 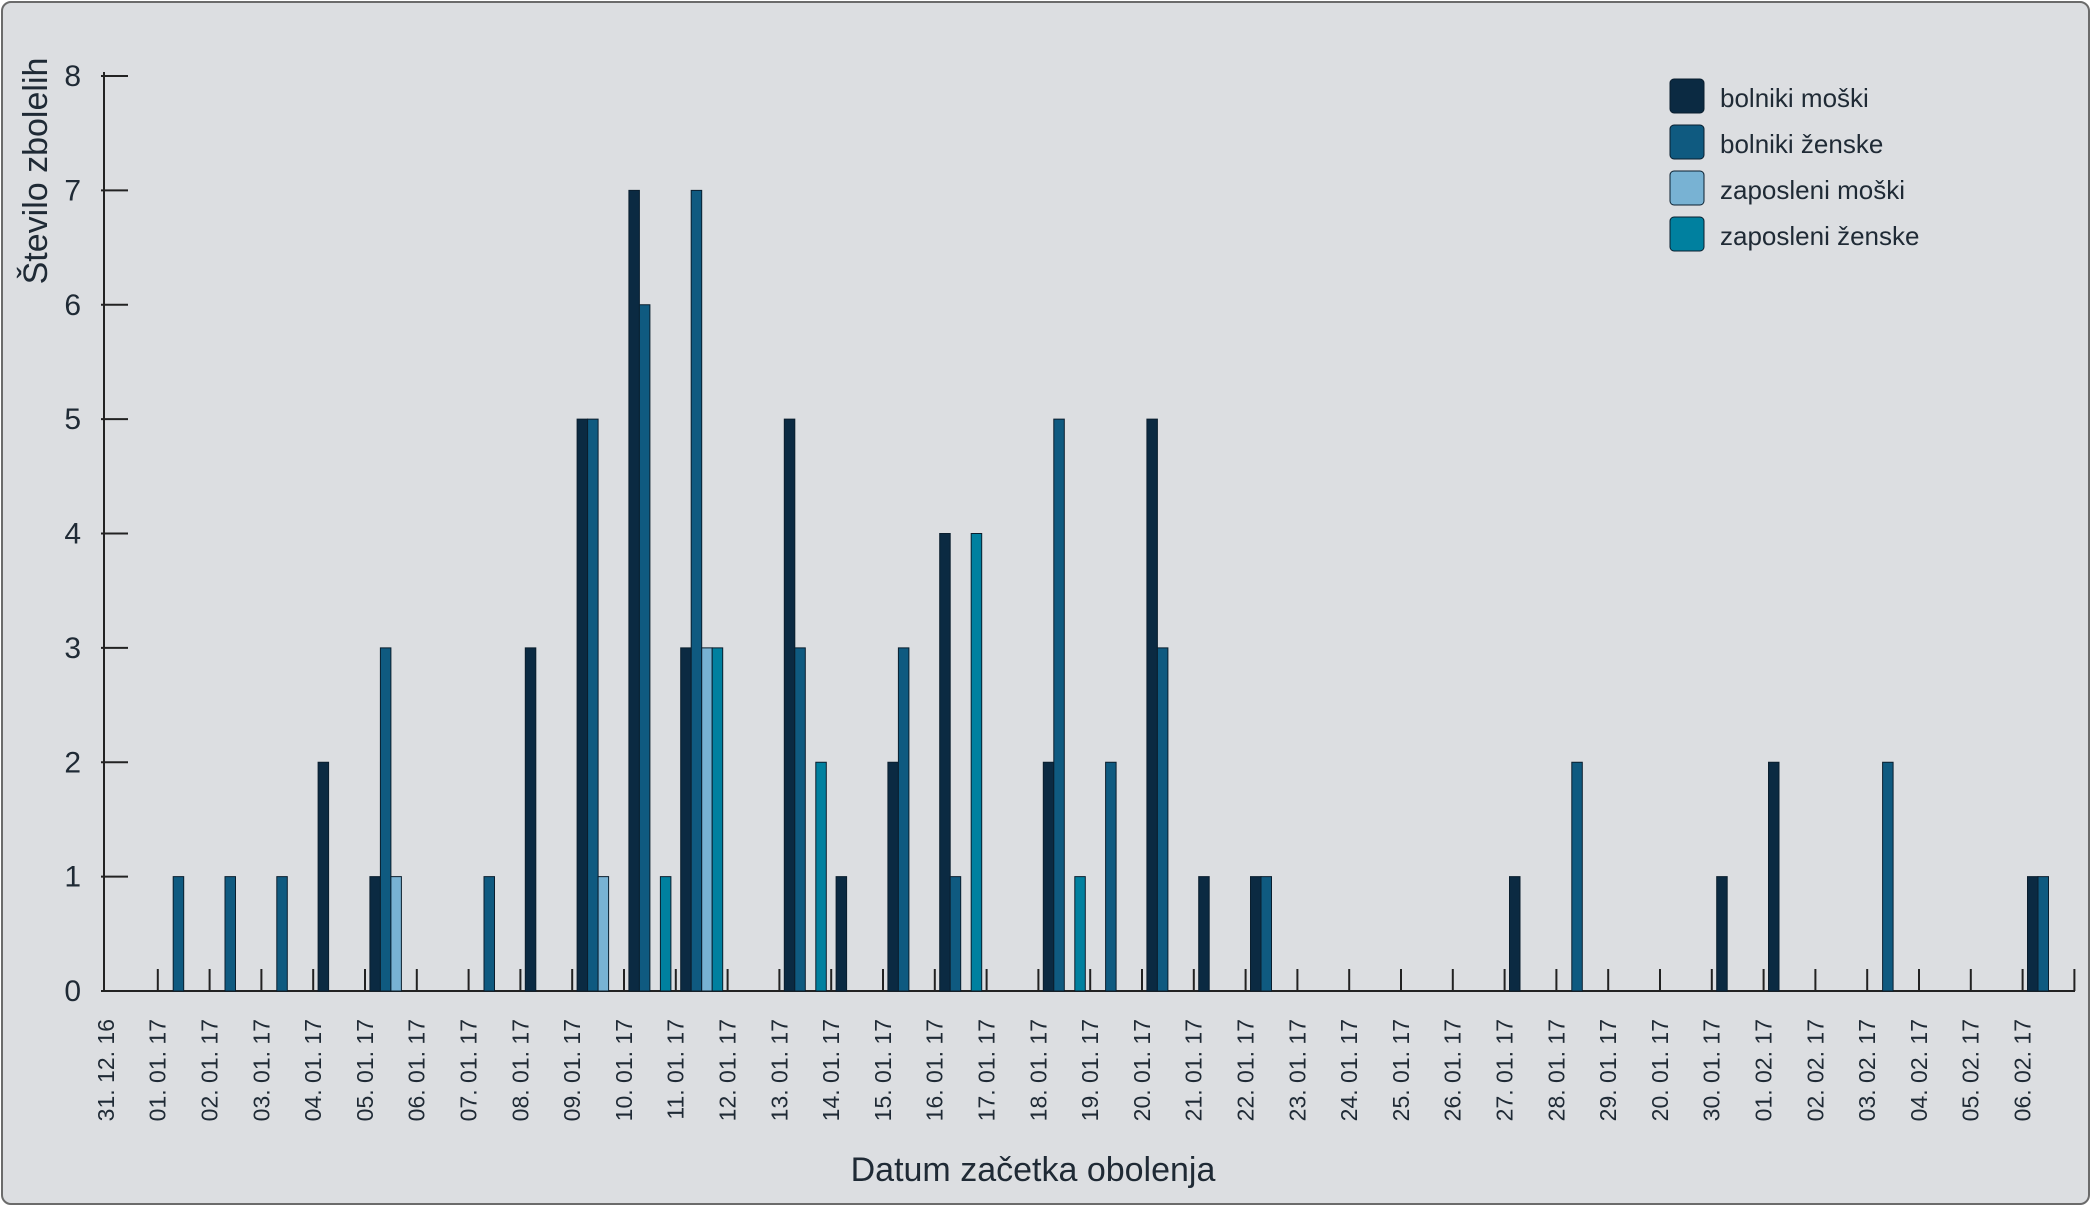 I want to click on legend-label: bolniki moški, so click(x=1794, y=98).